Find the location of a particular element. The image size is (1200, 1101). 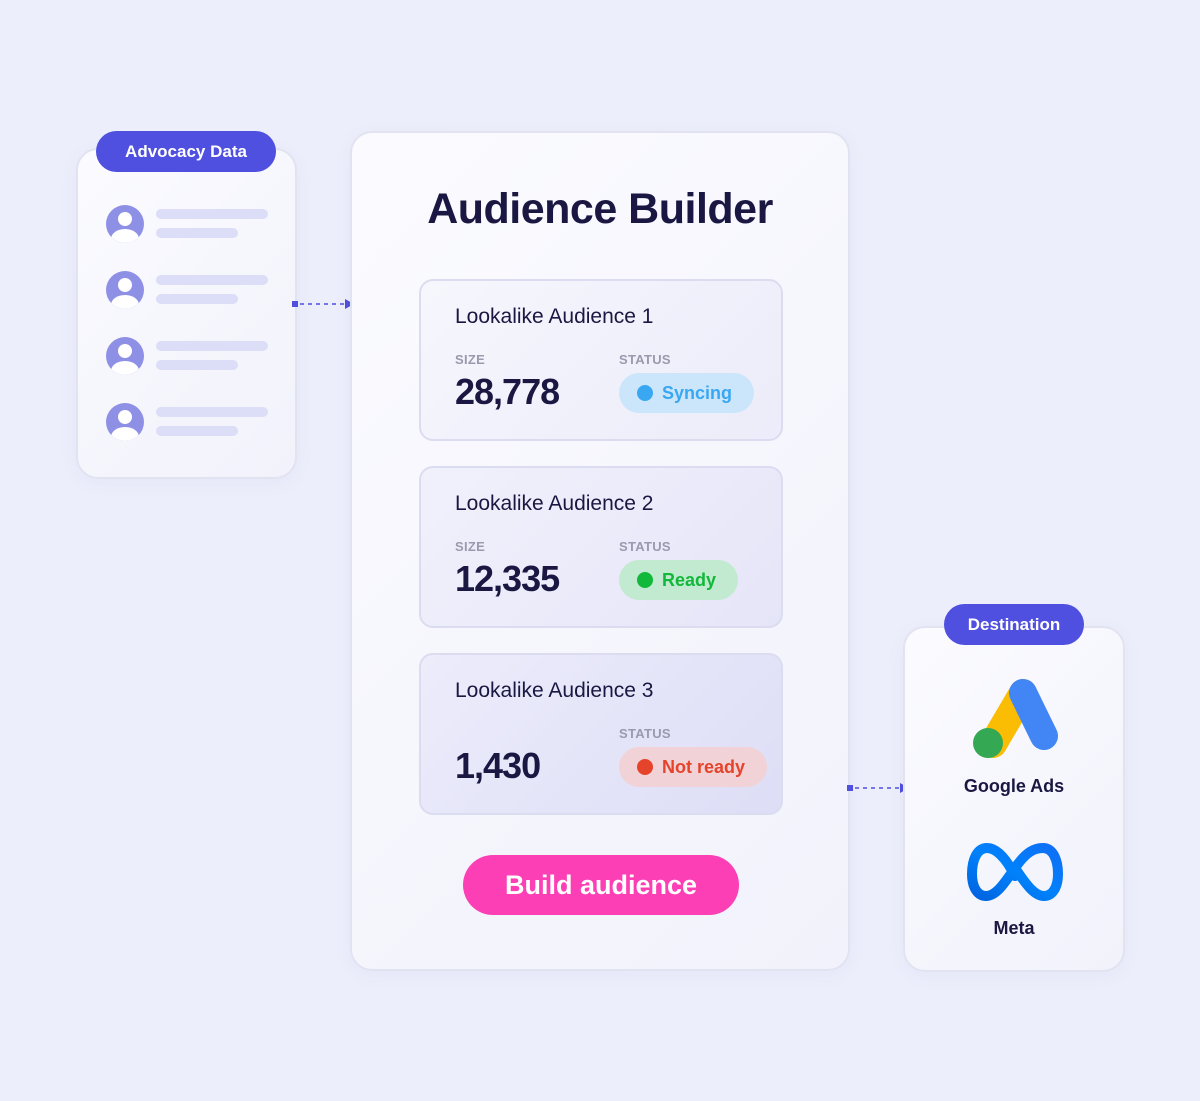

destination-label: Google Ads is located at coordinates (1014, 786).